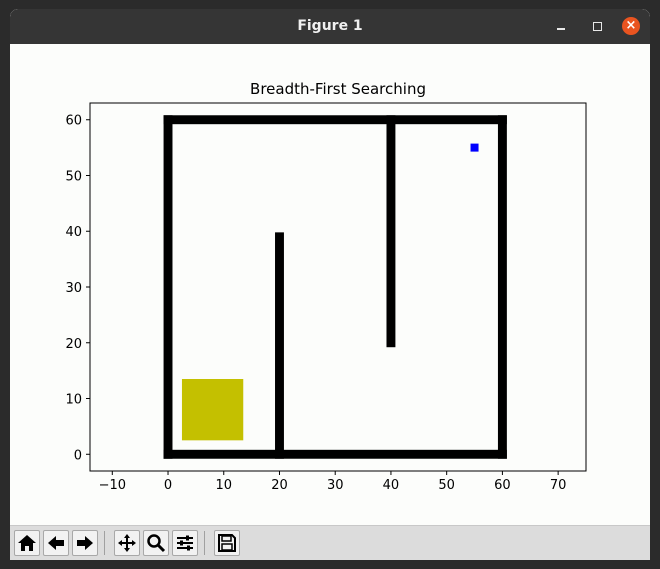 This screenshot has width=660, height=569. What do you see at coordinates (391, 485) in the screenshot?
I see `x-tick-label: 40` at bounding box center [391, 485].